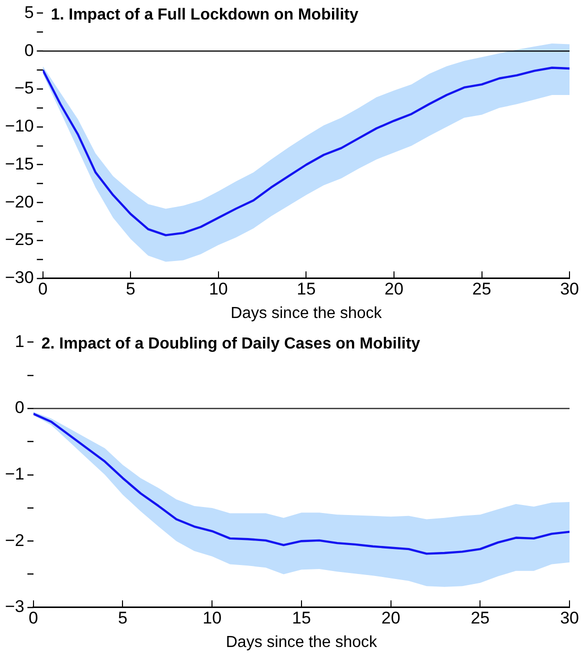  What do you see at coordinates (19, 126) in the screenshot?
I see `y-tick-label: −10` at bounding box center [19, 126].